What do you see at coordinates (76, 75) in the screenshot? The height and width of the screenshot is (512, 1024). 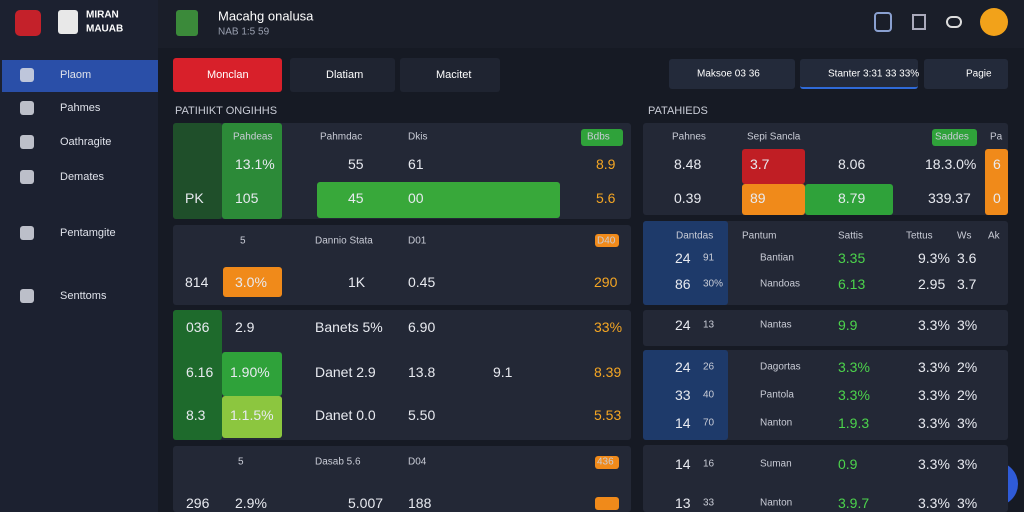 I see `nav-item: Plaom` at bounding box center [76, 75].